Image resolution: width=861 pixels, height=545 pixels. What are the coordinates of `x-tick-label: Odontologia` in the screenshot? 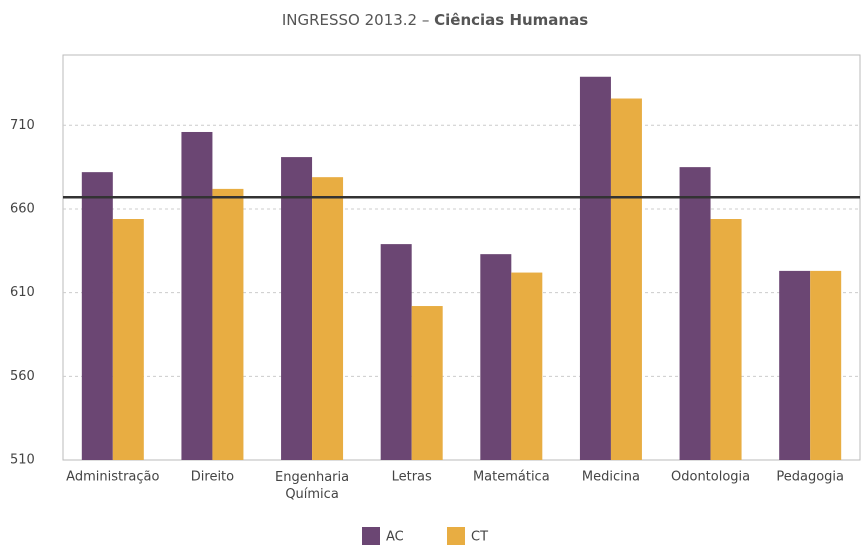 It's located at (710, 477).